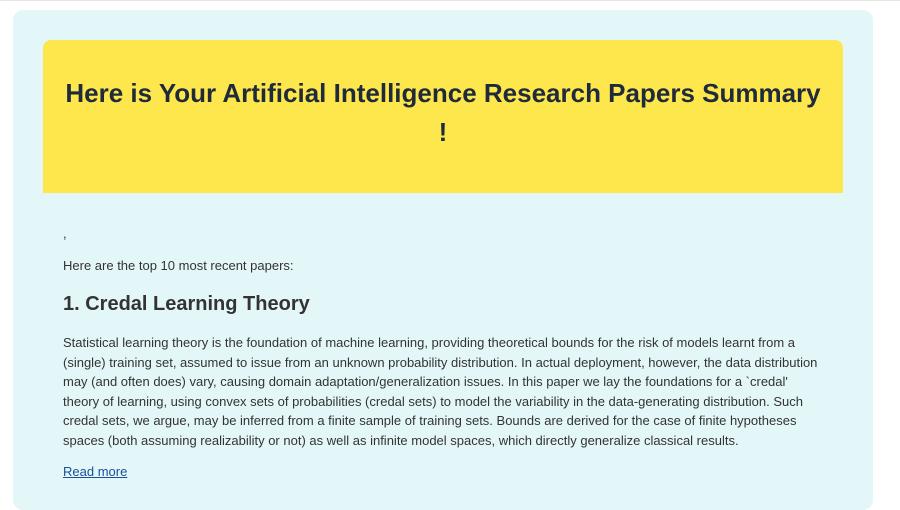  What do you see at coordinates (178, 265) in the screenshot?
I see `intro-text: Here are the top 10 most recent papers:` at bounding box center [178, 265].